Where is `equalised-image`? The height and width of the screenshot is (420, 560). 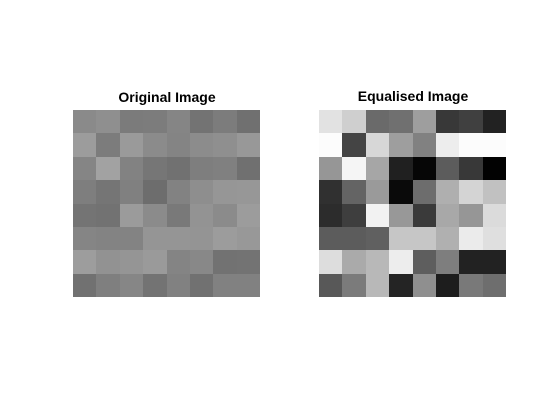 equalised-image is located at coordinates (412, 203).